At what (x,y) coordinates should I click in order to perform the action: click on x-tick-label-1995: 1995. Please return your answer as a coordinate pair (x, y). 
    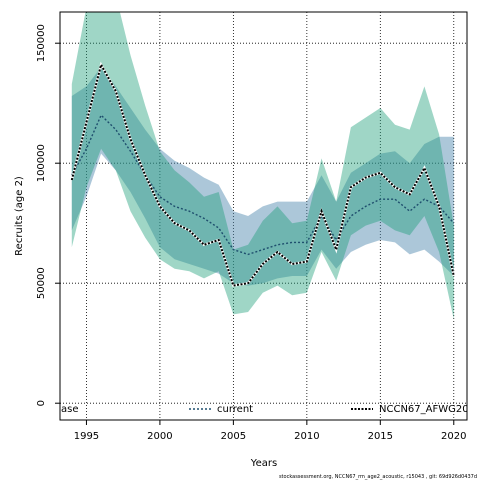
    Looking at the image, I should click on (86, 436).